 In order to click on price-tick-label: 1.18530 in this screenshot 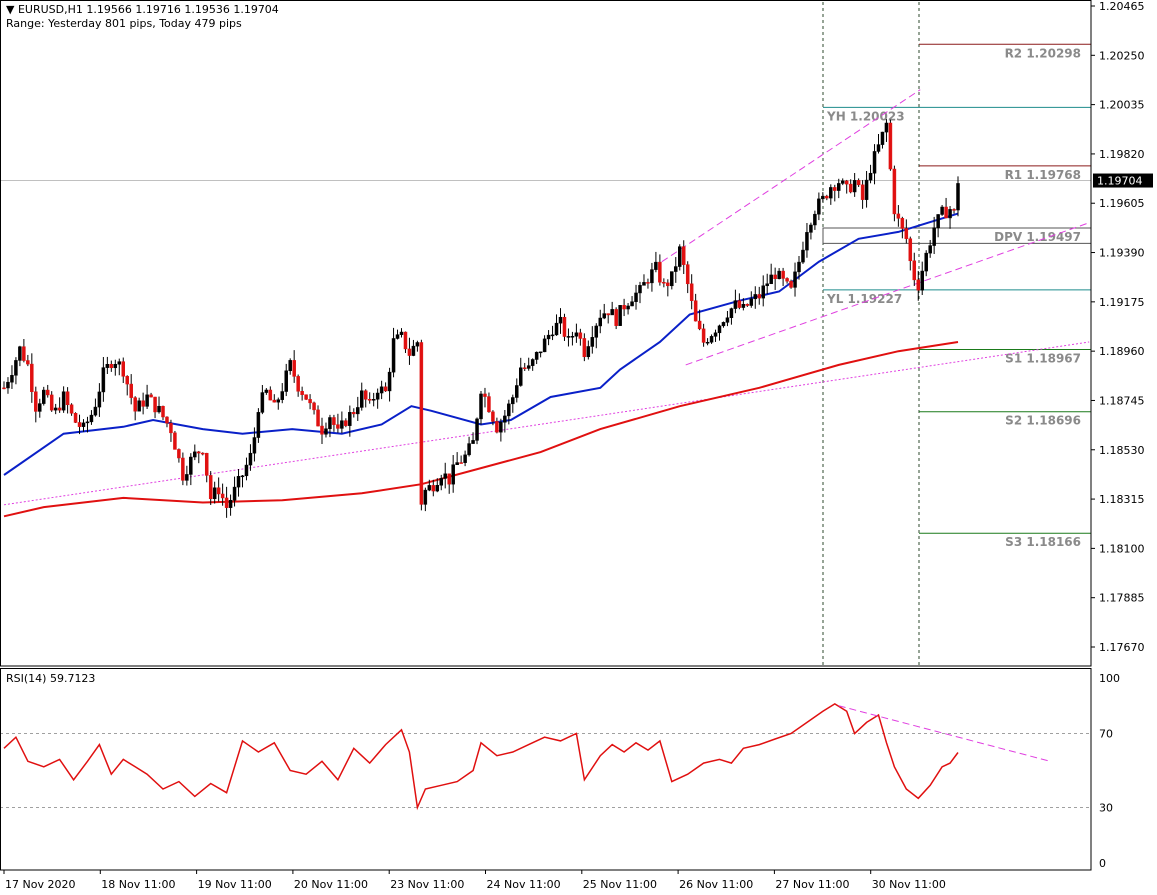, I will do `click(1122, 450)`.